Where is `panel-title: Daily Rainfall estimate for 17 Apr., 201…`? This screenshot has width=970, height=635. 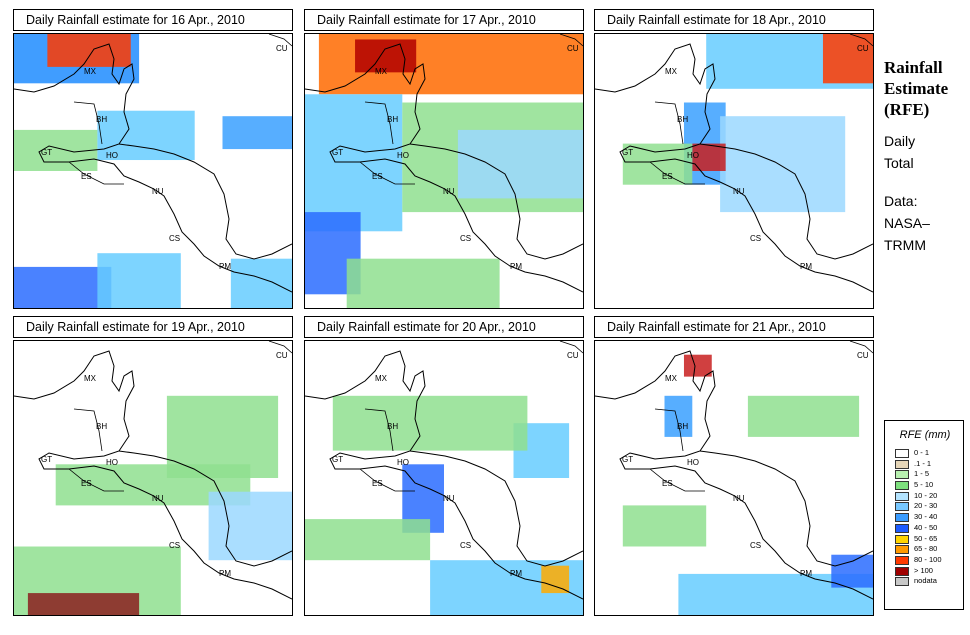 panel-title: Daily Rainfall estimate for 17 Apr., 201… is located at coordinates (444, 20).